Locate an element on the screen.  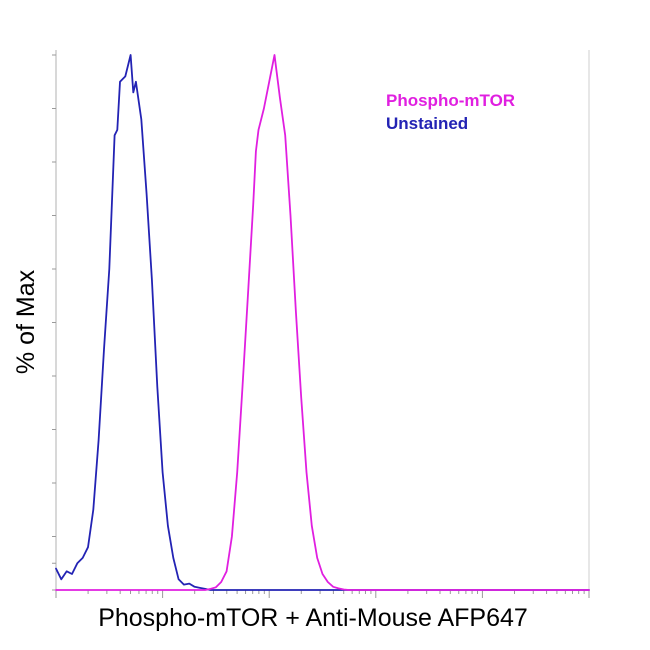
y-axis-title: % of Max is located at coordinates (26, 321).